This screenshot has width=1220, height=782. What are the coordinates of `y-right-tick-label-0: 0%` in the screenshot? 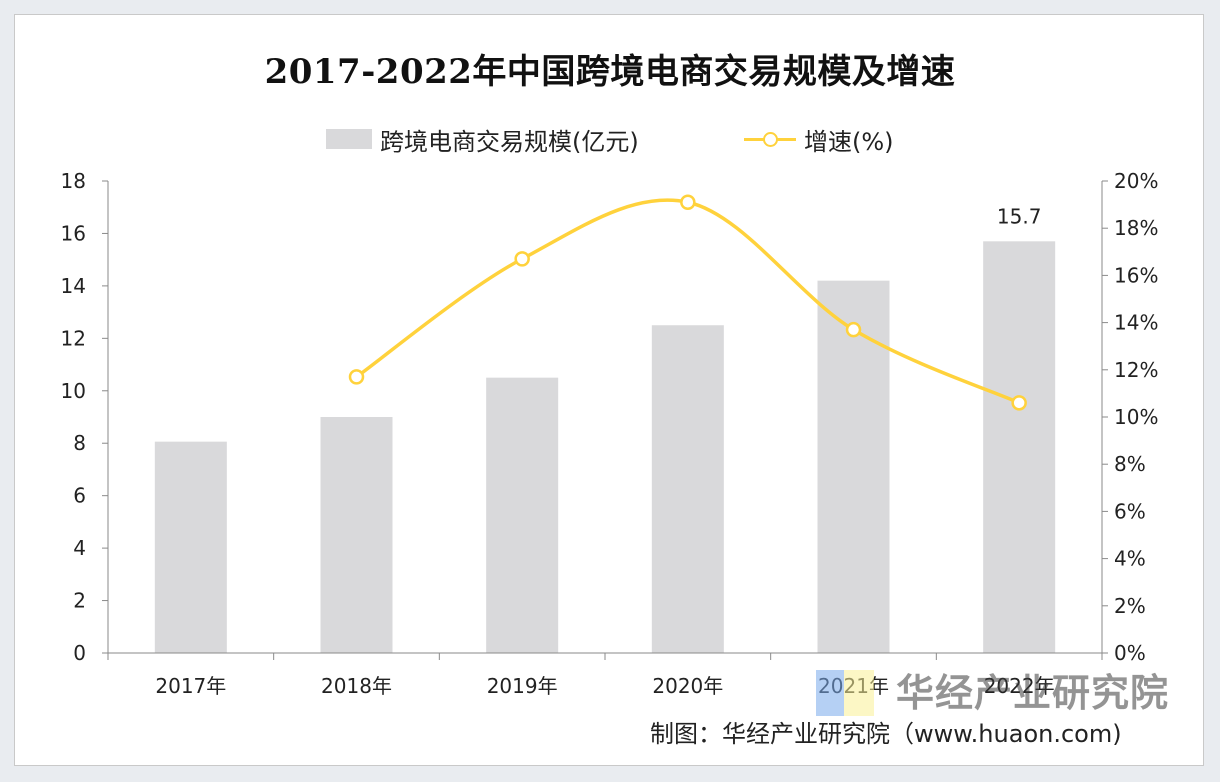 It's located at (1130, 653).